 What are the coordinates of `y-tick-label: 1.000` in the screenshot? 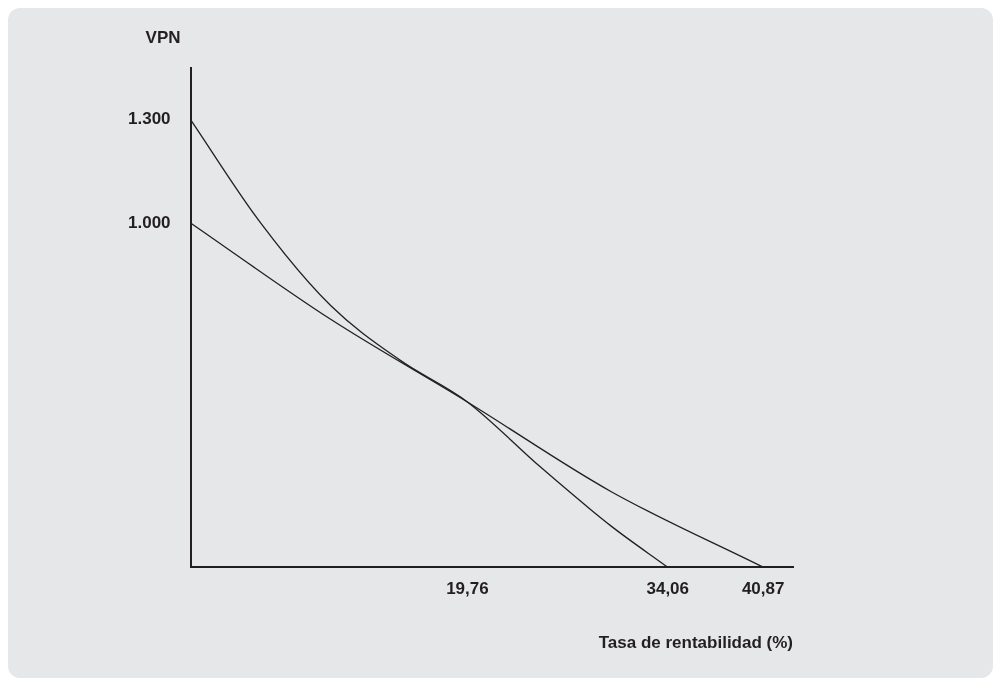 It's located at (149, 222).